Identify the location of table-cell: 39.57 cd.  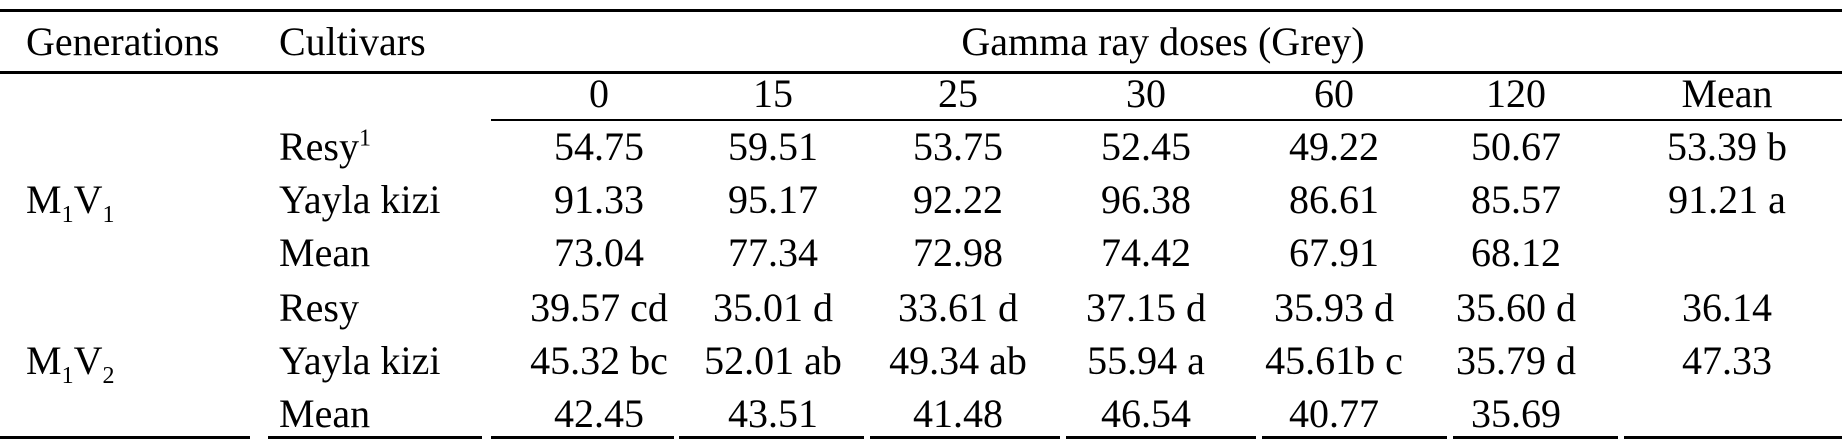
(599, 307).